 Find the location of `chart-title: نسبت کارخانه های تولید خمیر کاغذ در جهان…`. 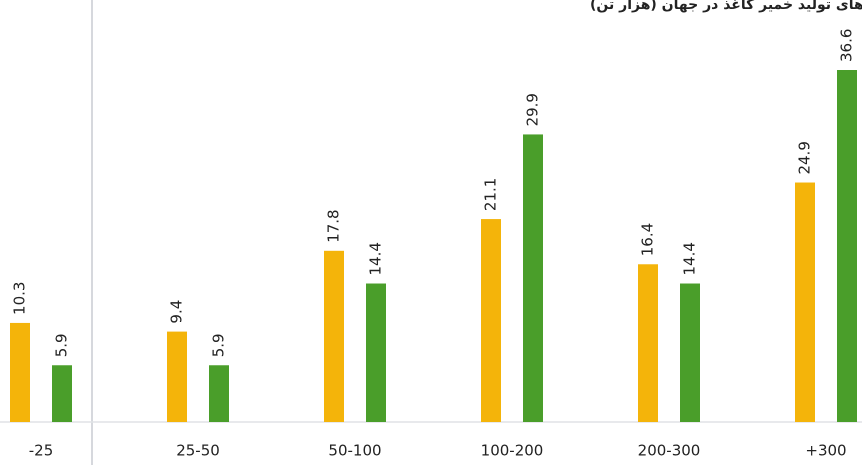

chart-title: نسبت کارخانه های تولید خمیر کاغذ در جهان… is located at coordinates (726, 6).